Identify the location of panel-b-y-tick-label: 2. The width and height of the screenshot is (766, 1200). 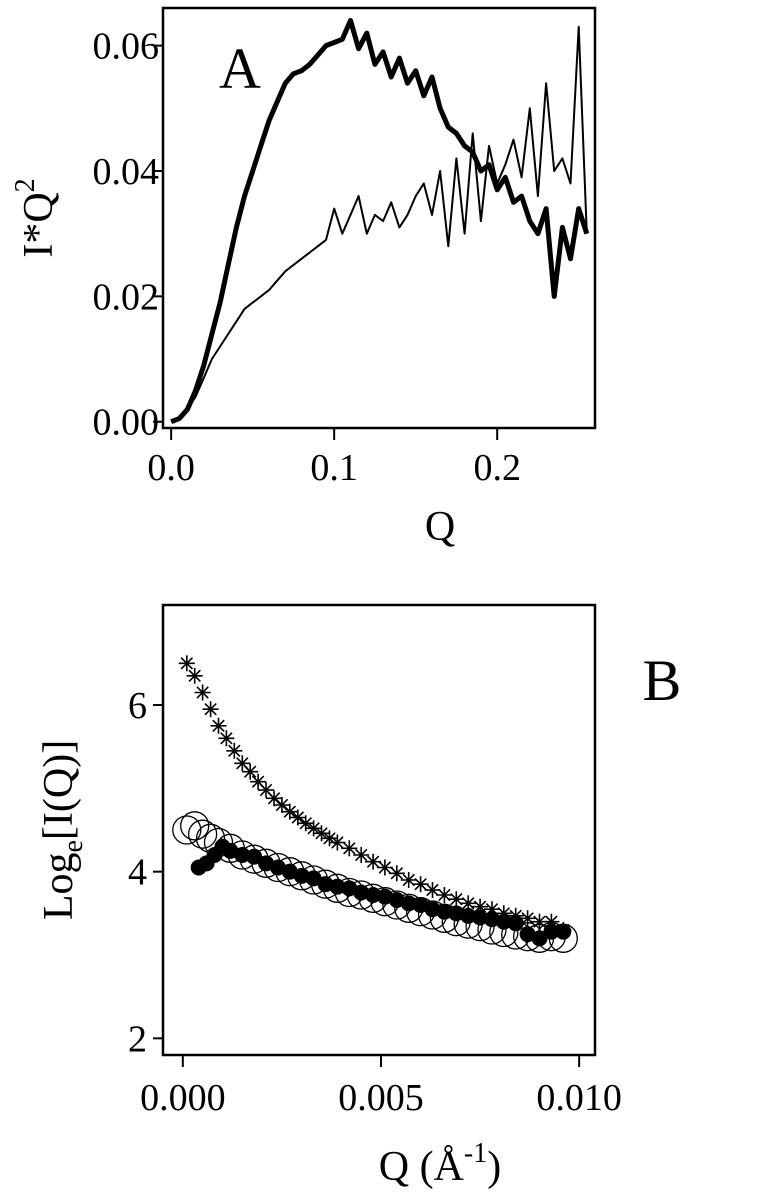
(137, 1039).